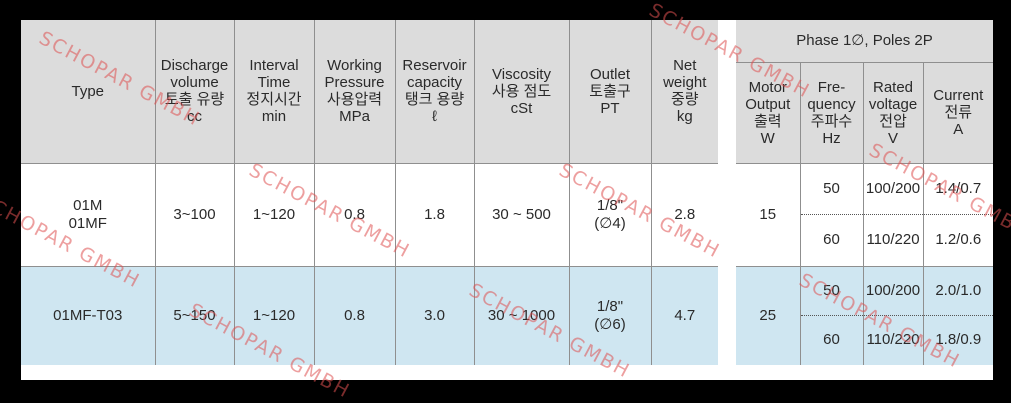 The image size is (1011, 403). Describe the element at coordinates (195, 215) in the screenshot. I see `cell-discharge: 3~100` at that location.